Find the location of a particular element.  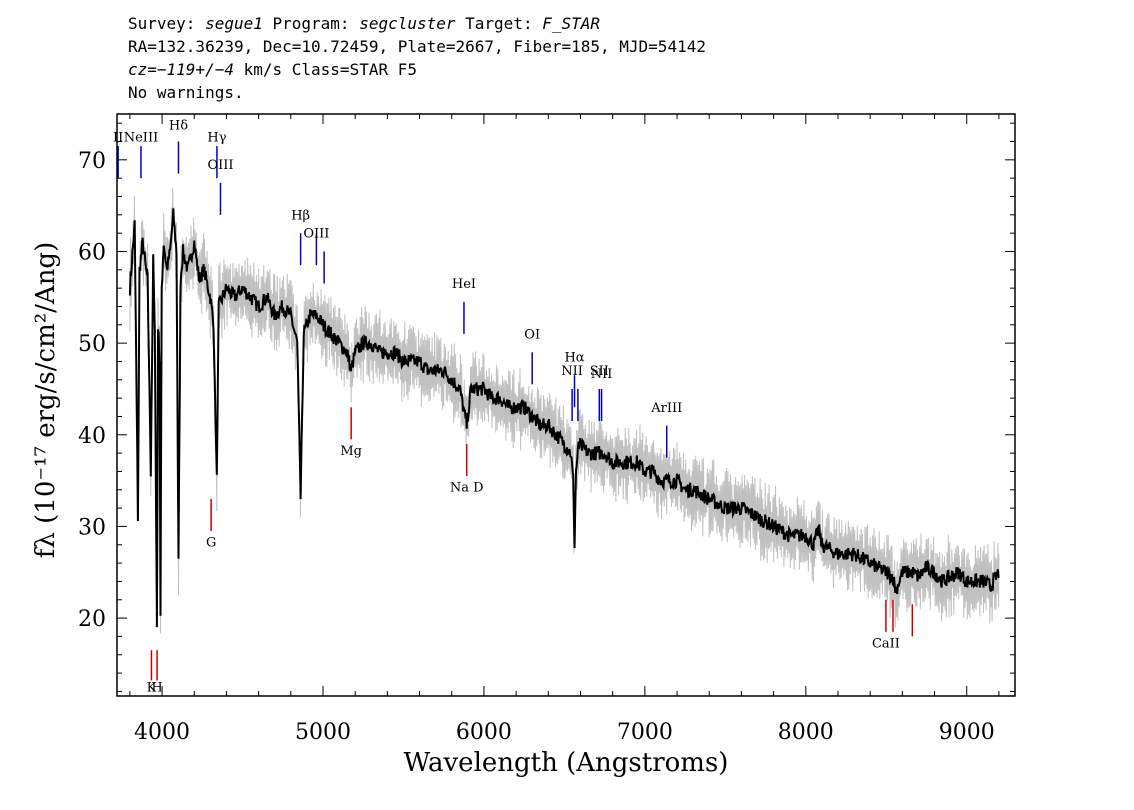

x-tick-label: 8000 is located at coordinates (806, 732).